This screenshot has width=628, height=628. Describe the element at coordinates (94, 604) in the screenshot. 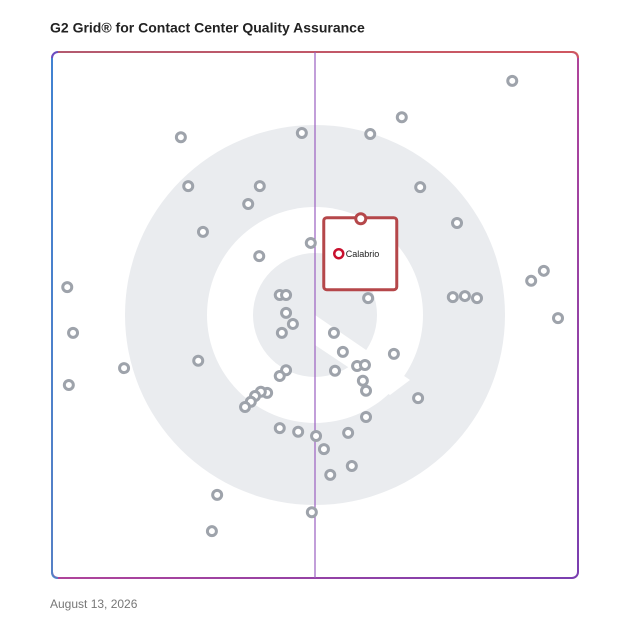

I see `date-note: August 13, 2026` at that location.